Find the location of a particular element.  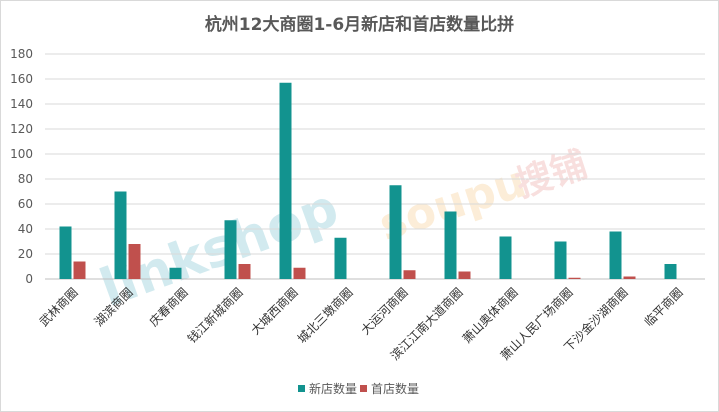

y-tick-label: 20 is located at coordinates (25, 254).